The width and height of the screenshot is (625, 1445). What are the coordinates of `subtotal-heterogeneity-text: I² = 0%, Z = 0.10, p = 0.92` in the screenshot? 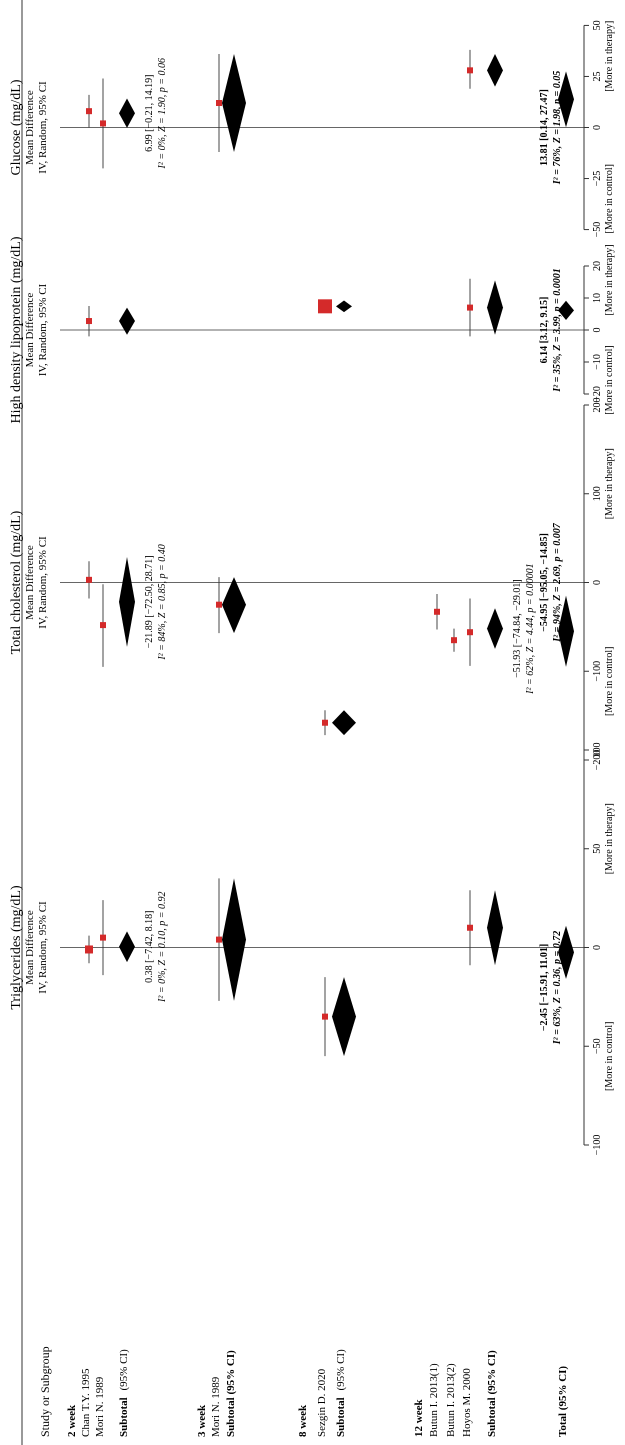 It's located at (162, 947).